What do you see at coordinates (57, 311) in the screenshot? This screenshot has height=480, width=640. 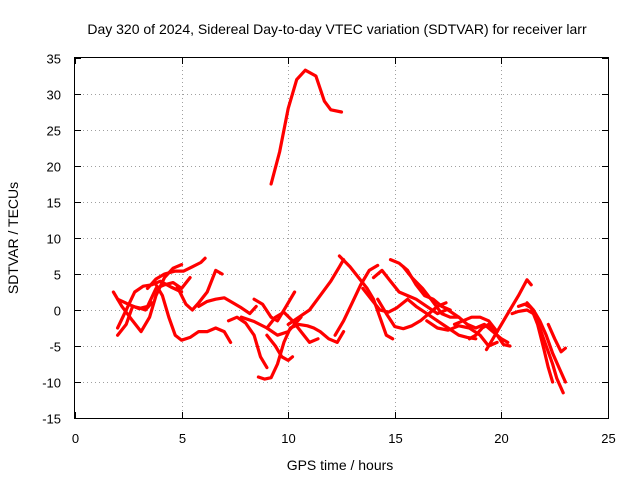 I see `y-tick-label: 0` at bounding box center [57, 311].